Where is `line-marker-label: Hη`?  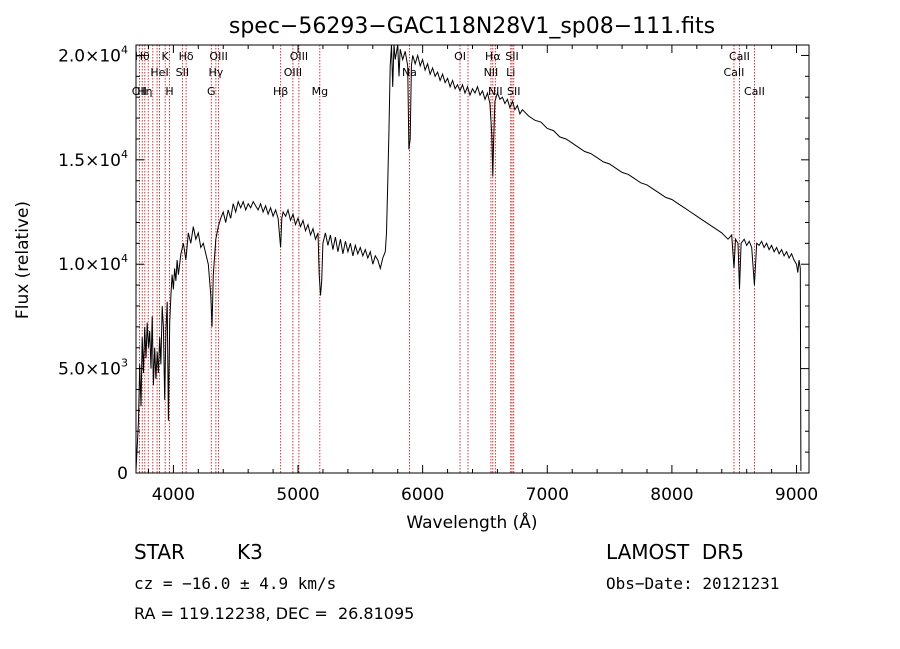
line-marker-label: Hη is located at coordinates (144, 91).